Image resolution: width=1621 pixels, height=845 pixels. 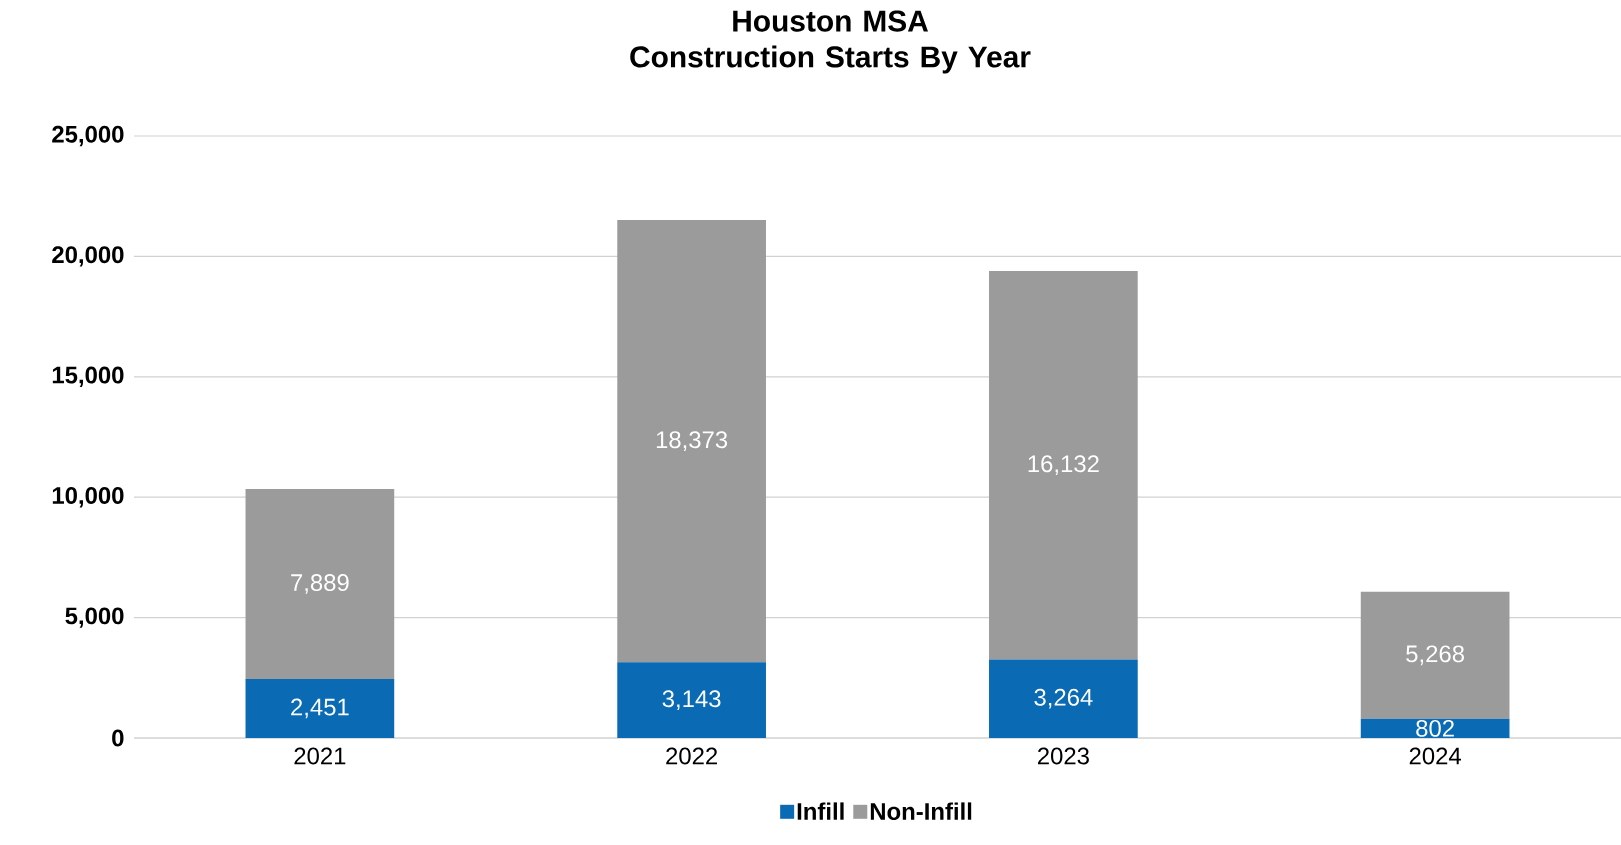 I want to click on x-tick-label: 2023, so click(x=1063, y=756).